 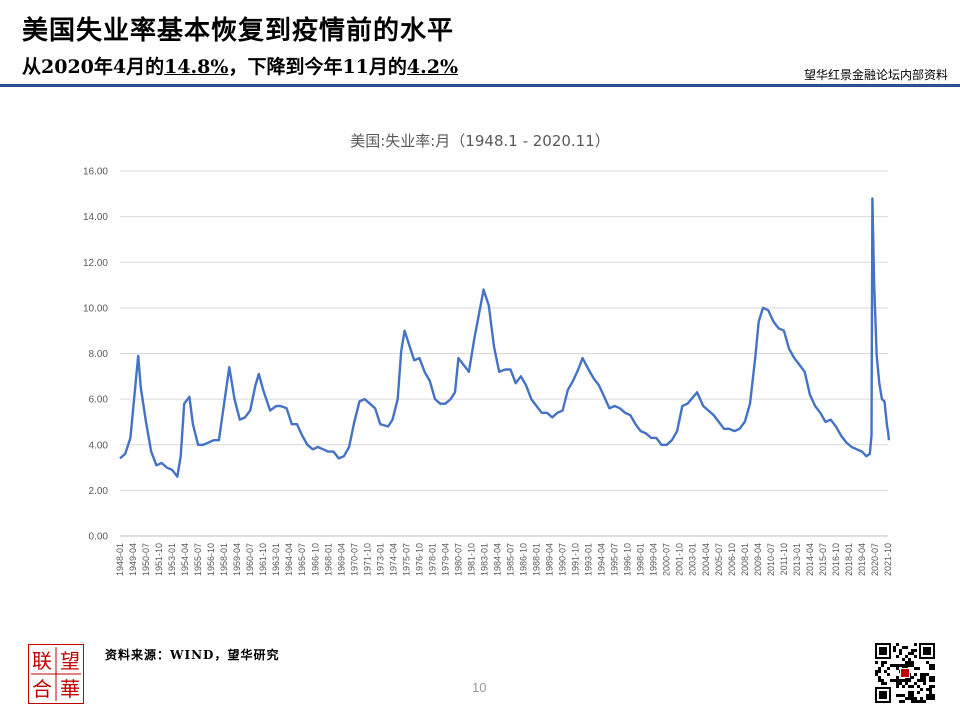 What do you see at coordinates (211, 559) in the screenshot?
I see `x-tick-label: 1956-10` at bounding box center [211, 559].